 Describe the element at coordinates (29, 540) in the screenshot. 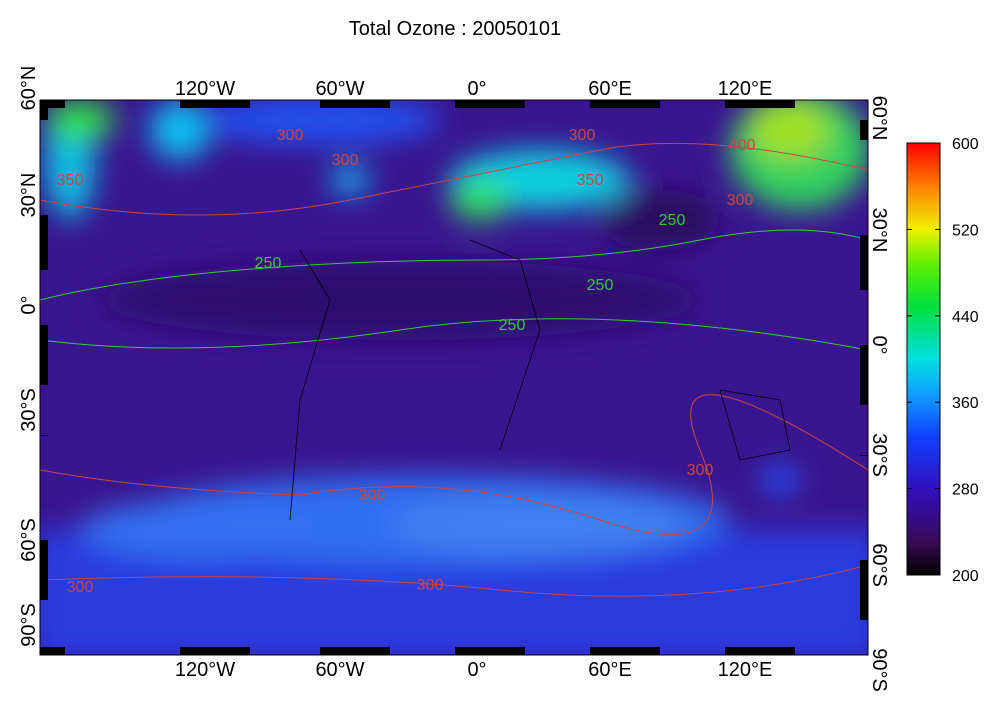

I see `lat-label-left: 60°S` at that location.